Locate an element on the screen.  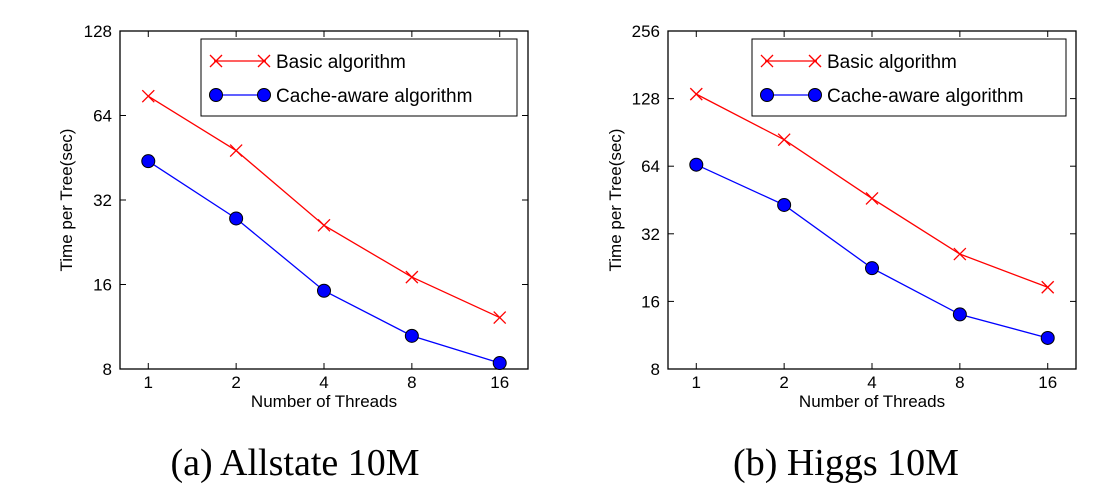
figure-caption: (a) Allstate 10M is located at coordinates (294, 463).